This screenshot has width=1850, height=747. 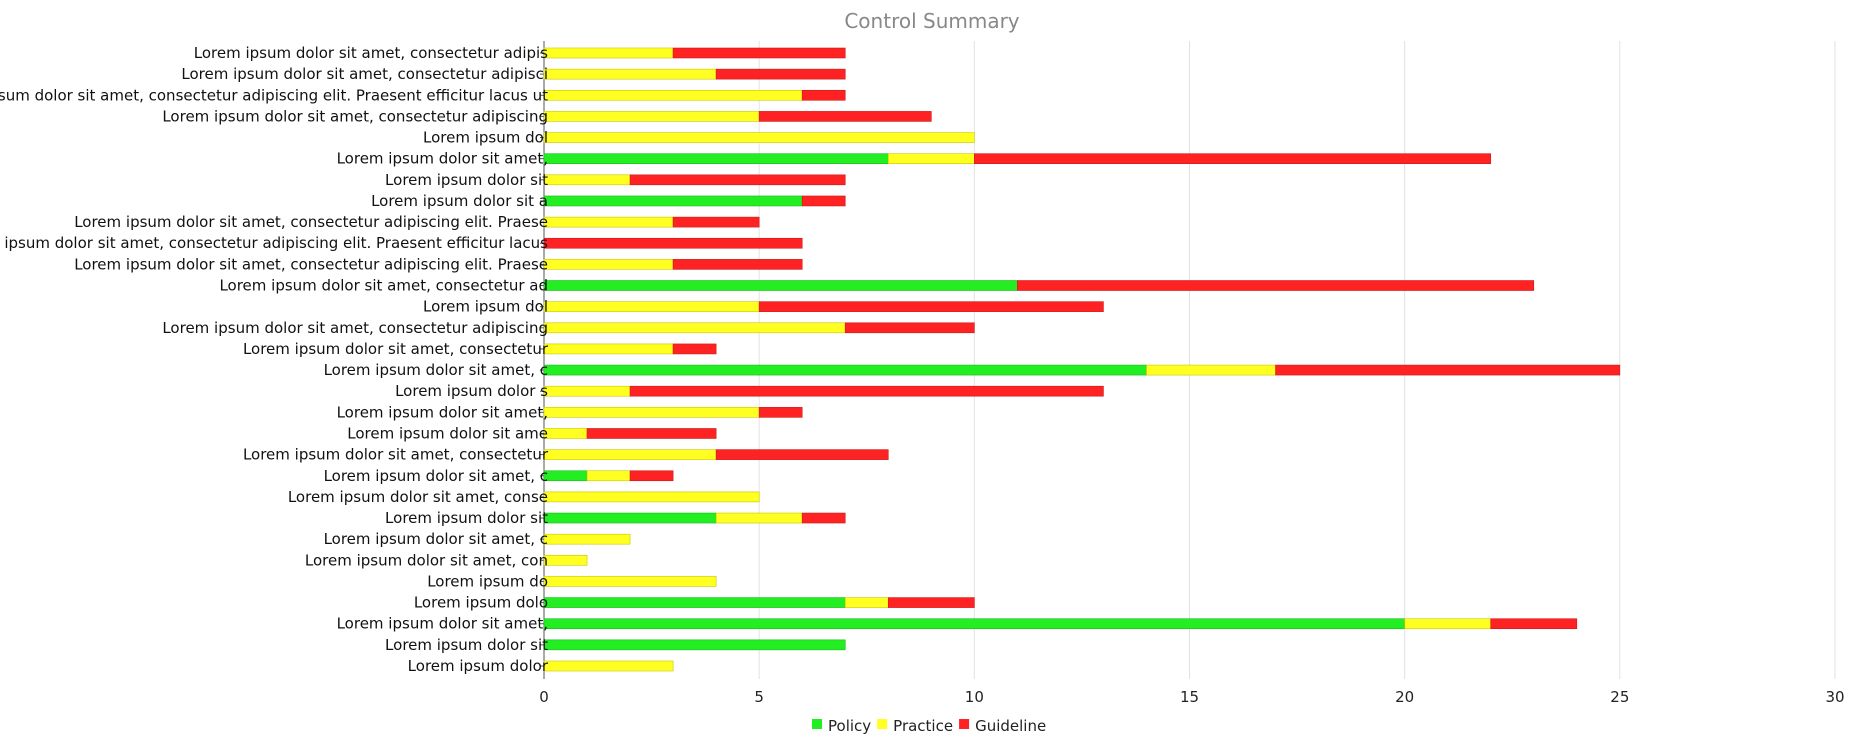 I want to click on x-tick-label: 25, so click(x=1619, y=697).